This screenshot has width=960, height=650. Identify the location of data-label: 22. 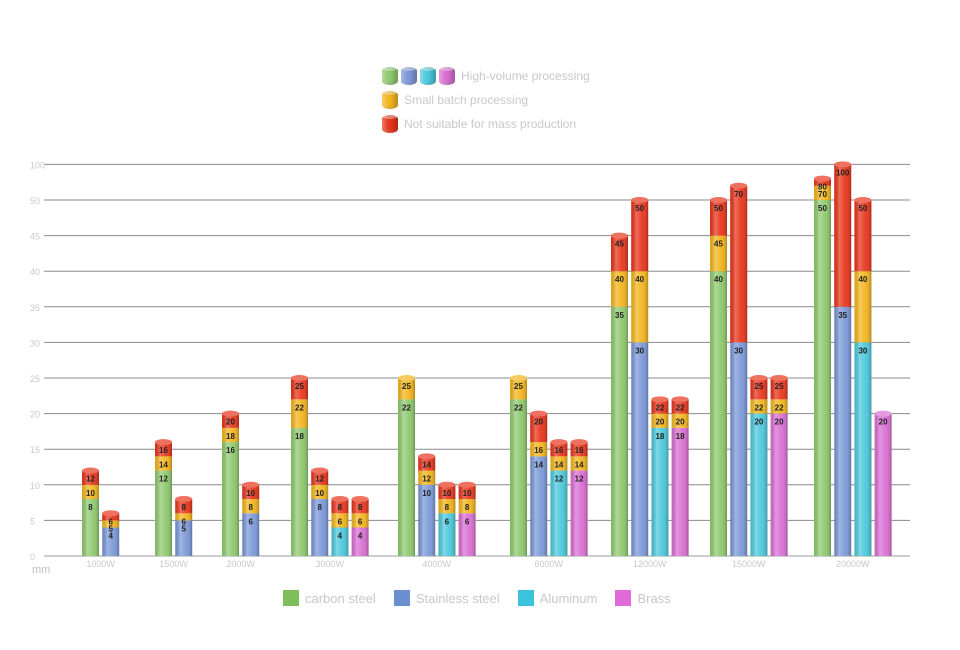
(779, 407).